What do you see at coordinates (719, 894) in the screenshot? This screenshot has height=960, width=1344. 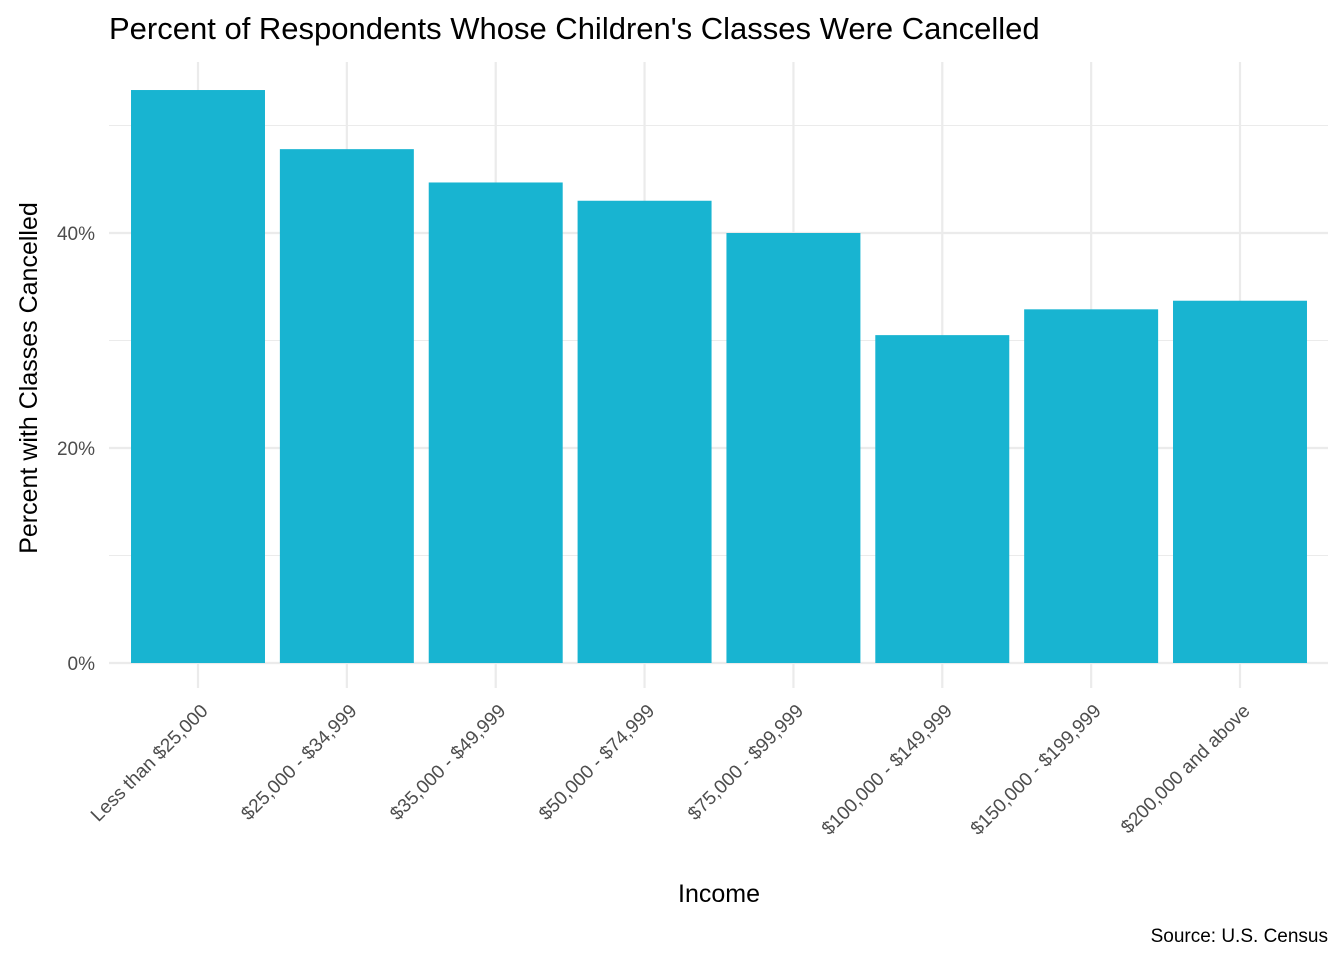 I see `x-axis-title: Income` at bounding box center [719, 894].